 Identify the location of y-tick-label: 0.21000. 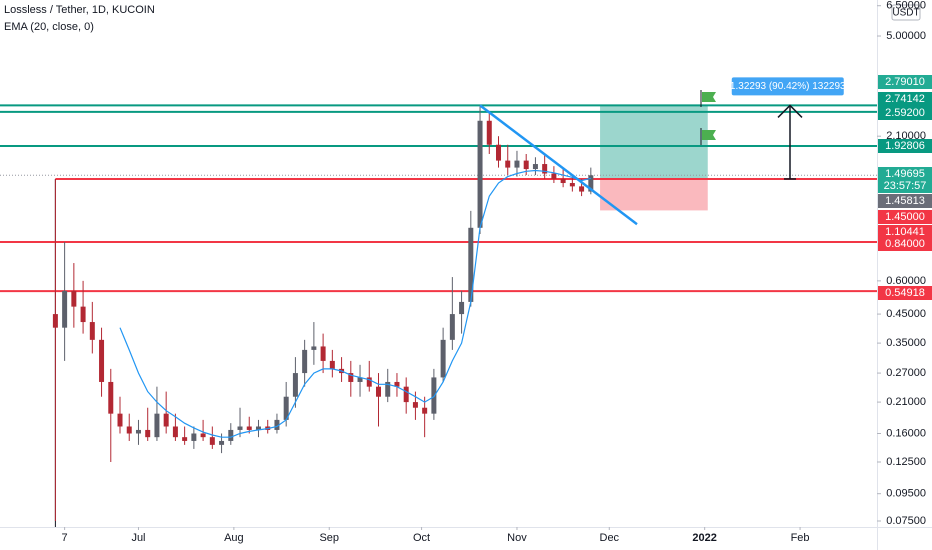
(906, 402).